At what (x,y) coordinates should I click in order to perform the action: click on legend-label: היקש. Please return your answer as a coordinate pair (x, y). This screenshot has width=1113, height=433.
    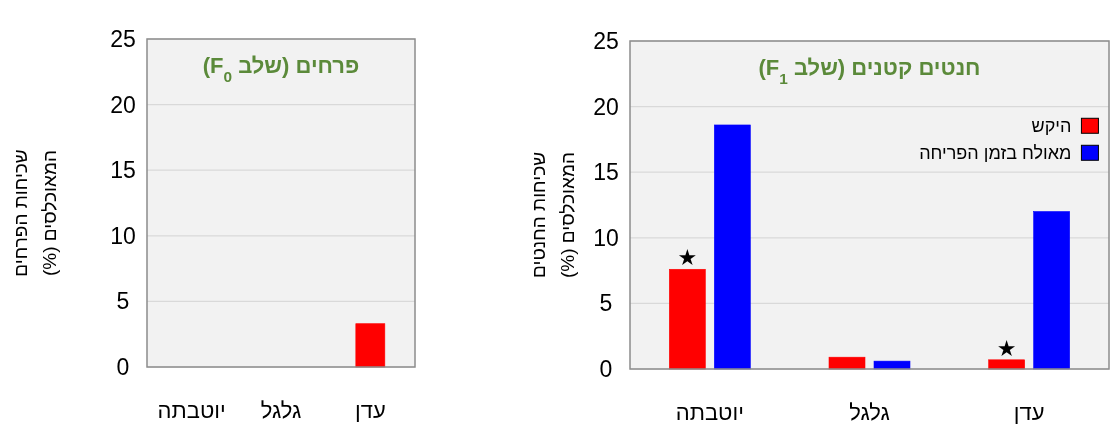
    Looking at the image, I should click on (1051, 126).